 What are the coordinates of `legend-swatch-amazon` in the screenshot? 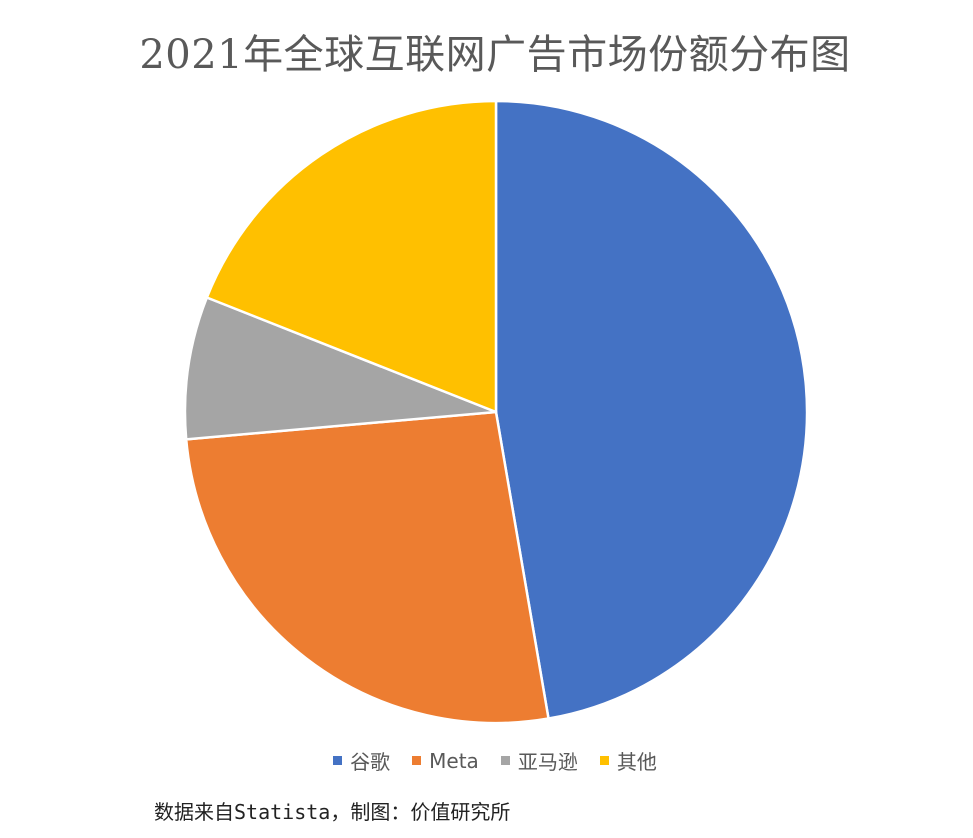 It's located at (505, 760).